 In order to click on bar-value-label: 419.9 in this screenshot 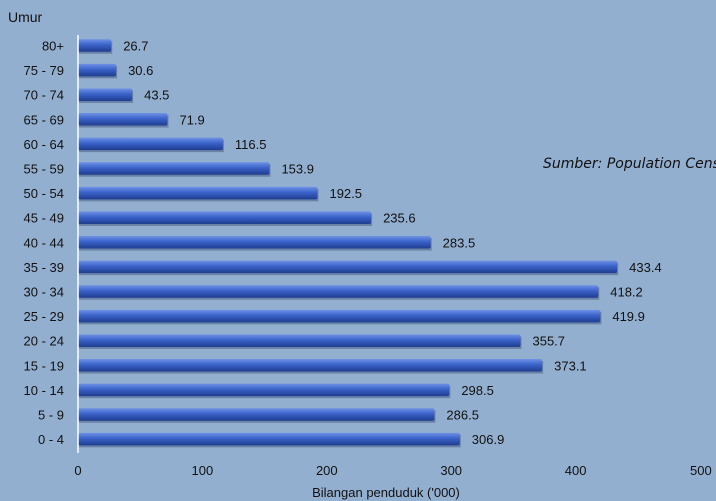, I will do `click(628, 316)`.